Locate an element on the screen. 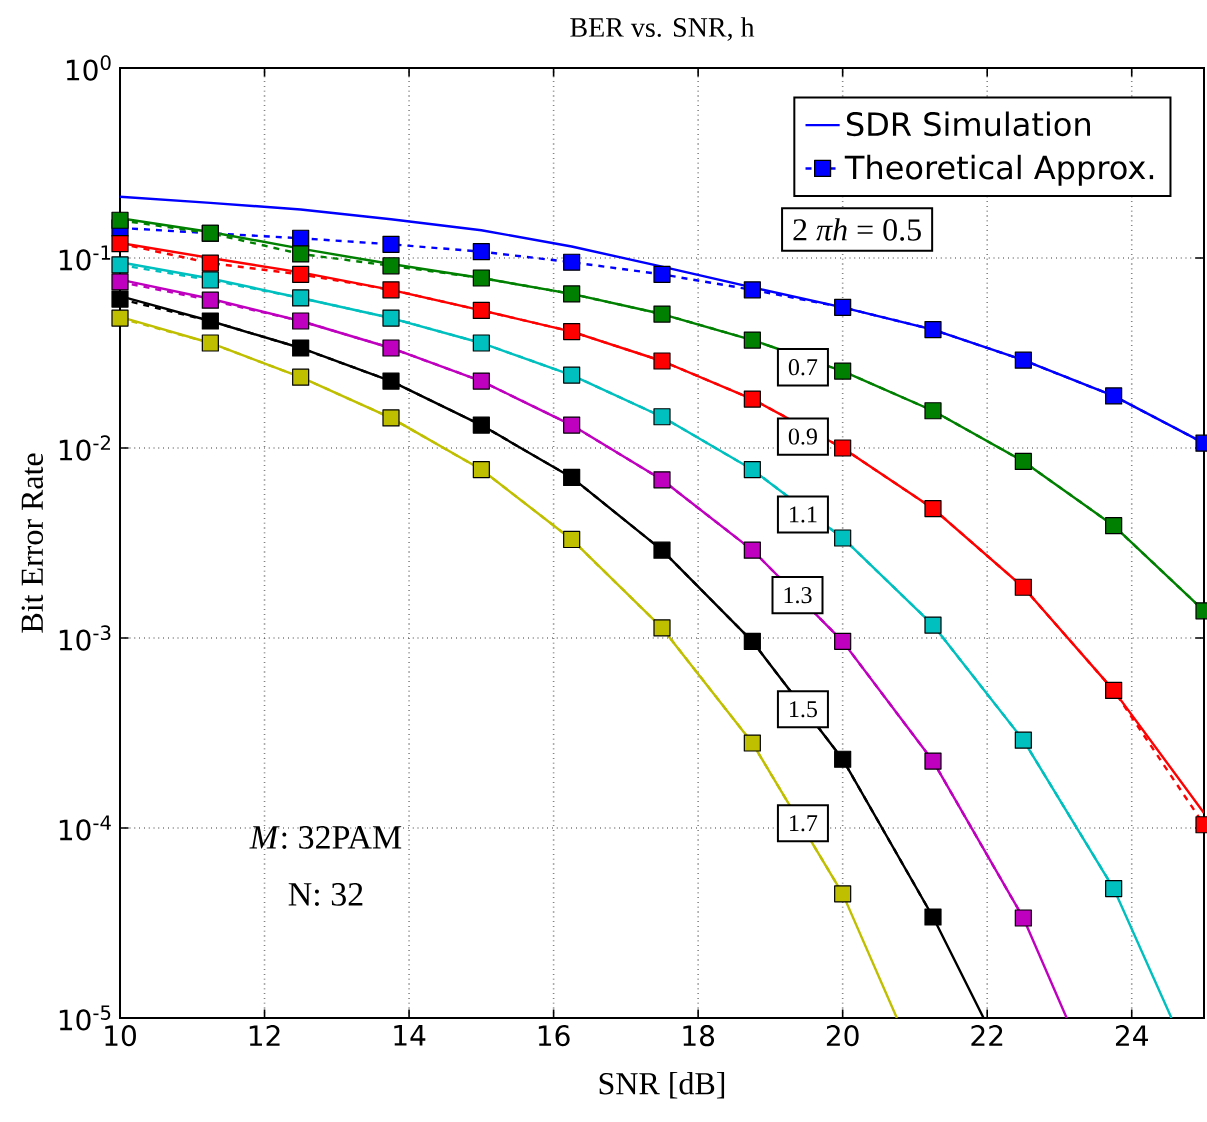  y-tick-label: 10$^{-4}$ is located at coordinates (85, 828).